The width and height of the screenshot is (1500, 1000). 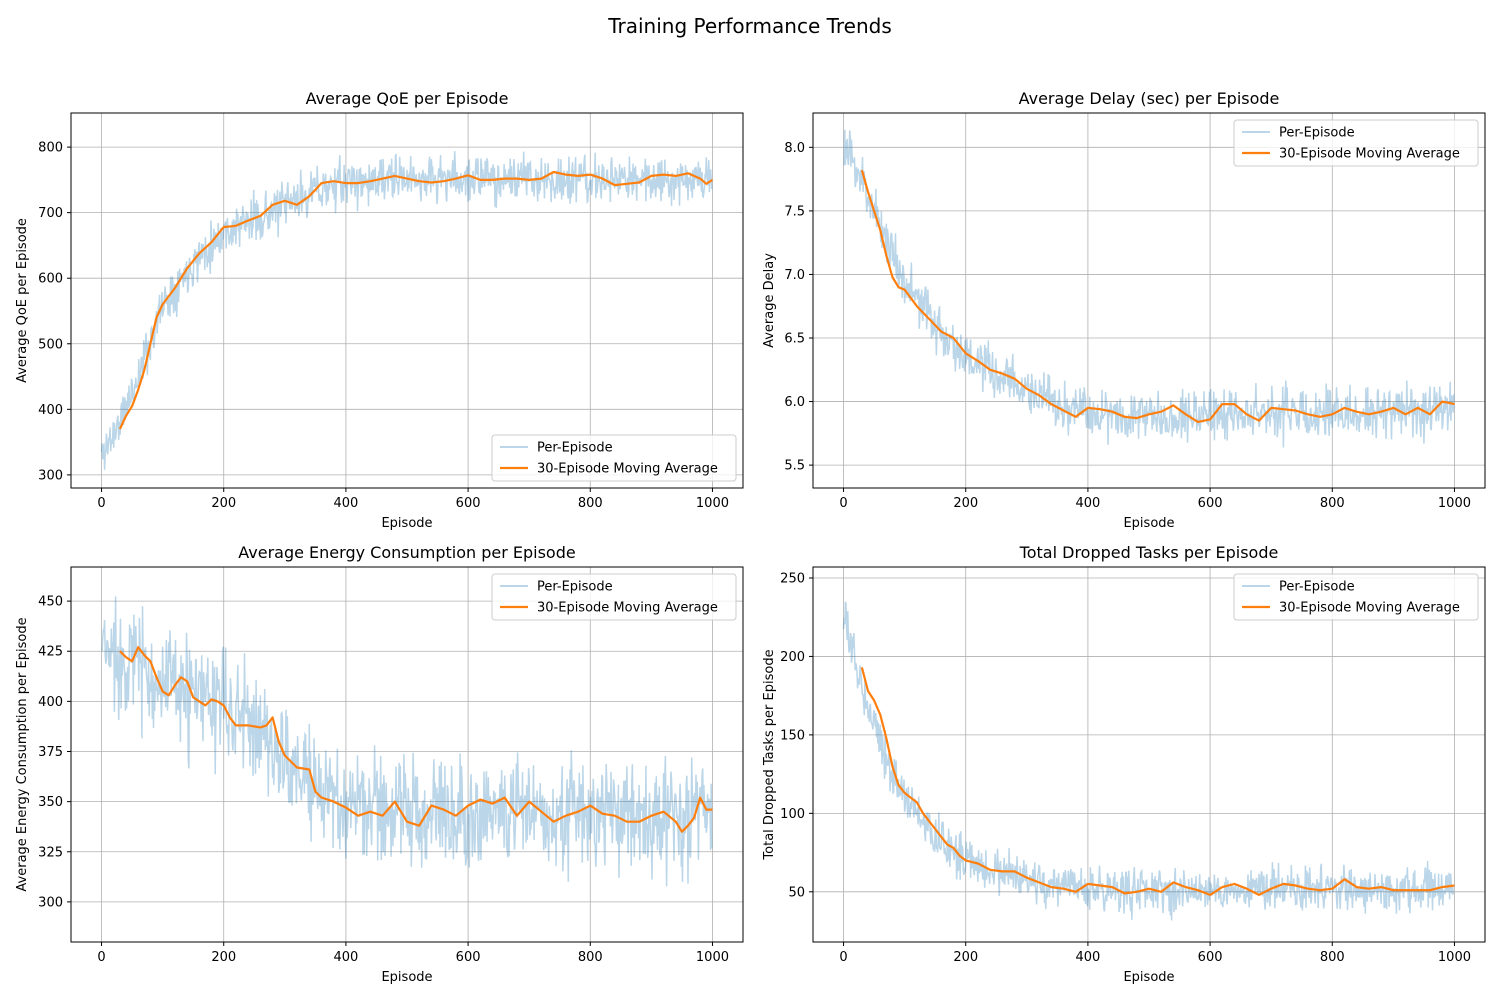 I want to click on y-axis-label: Average QoE per Episode, so click(x=22, y=300).